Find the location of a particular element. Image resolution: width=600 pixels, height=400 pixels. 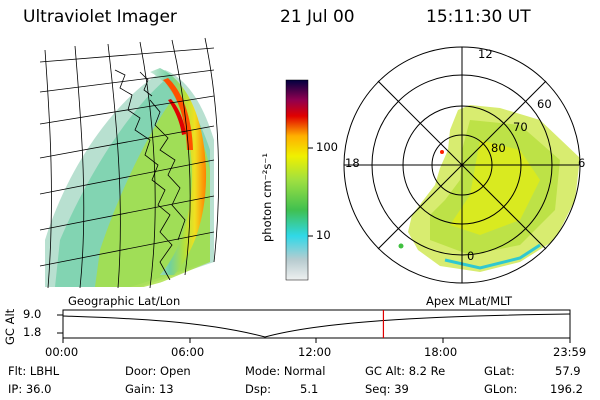

glat-value: 57.9 is located at coordinates (568, 371).